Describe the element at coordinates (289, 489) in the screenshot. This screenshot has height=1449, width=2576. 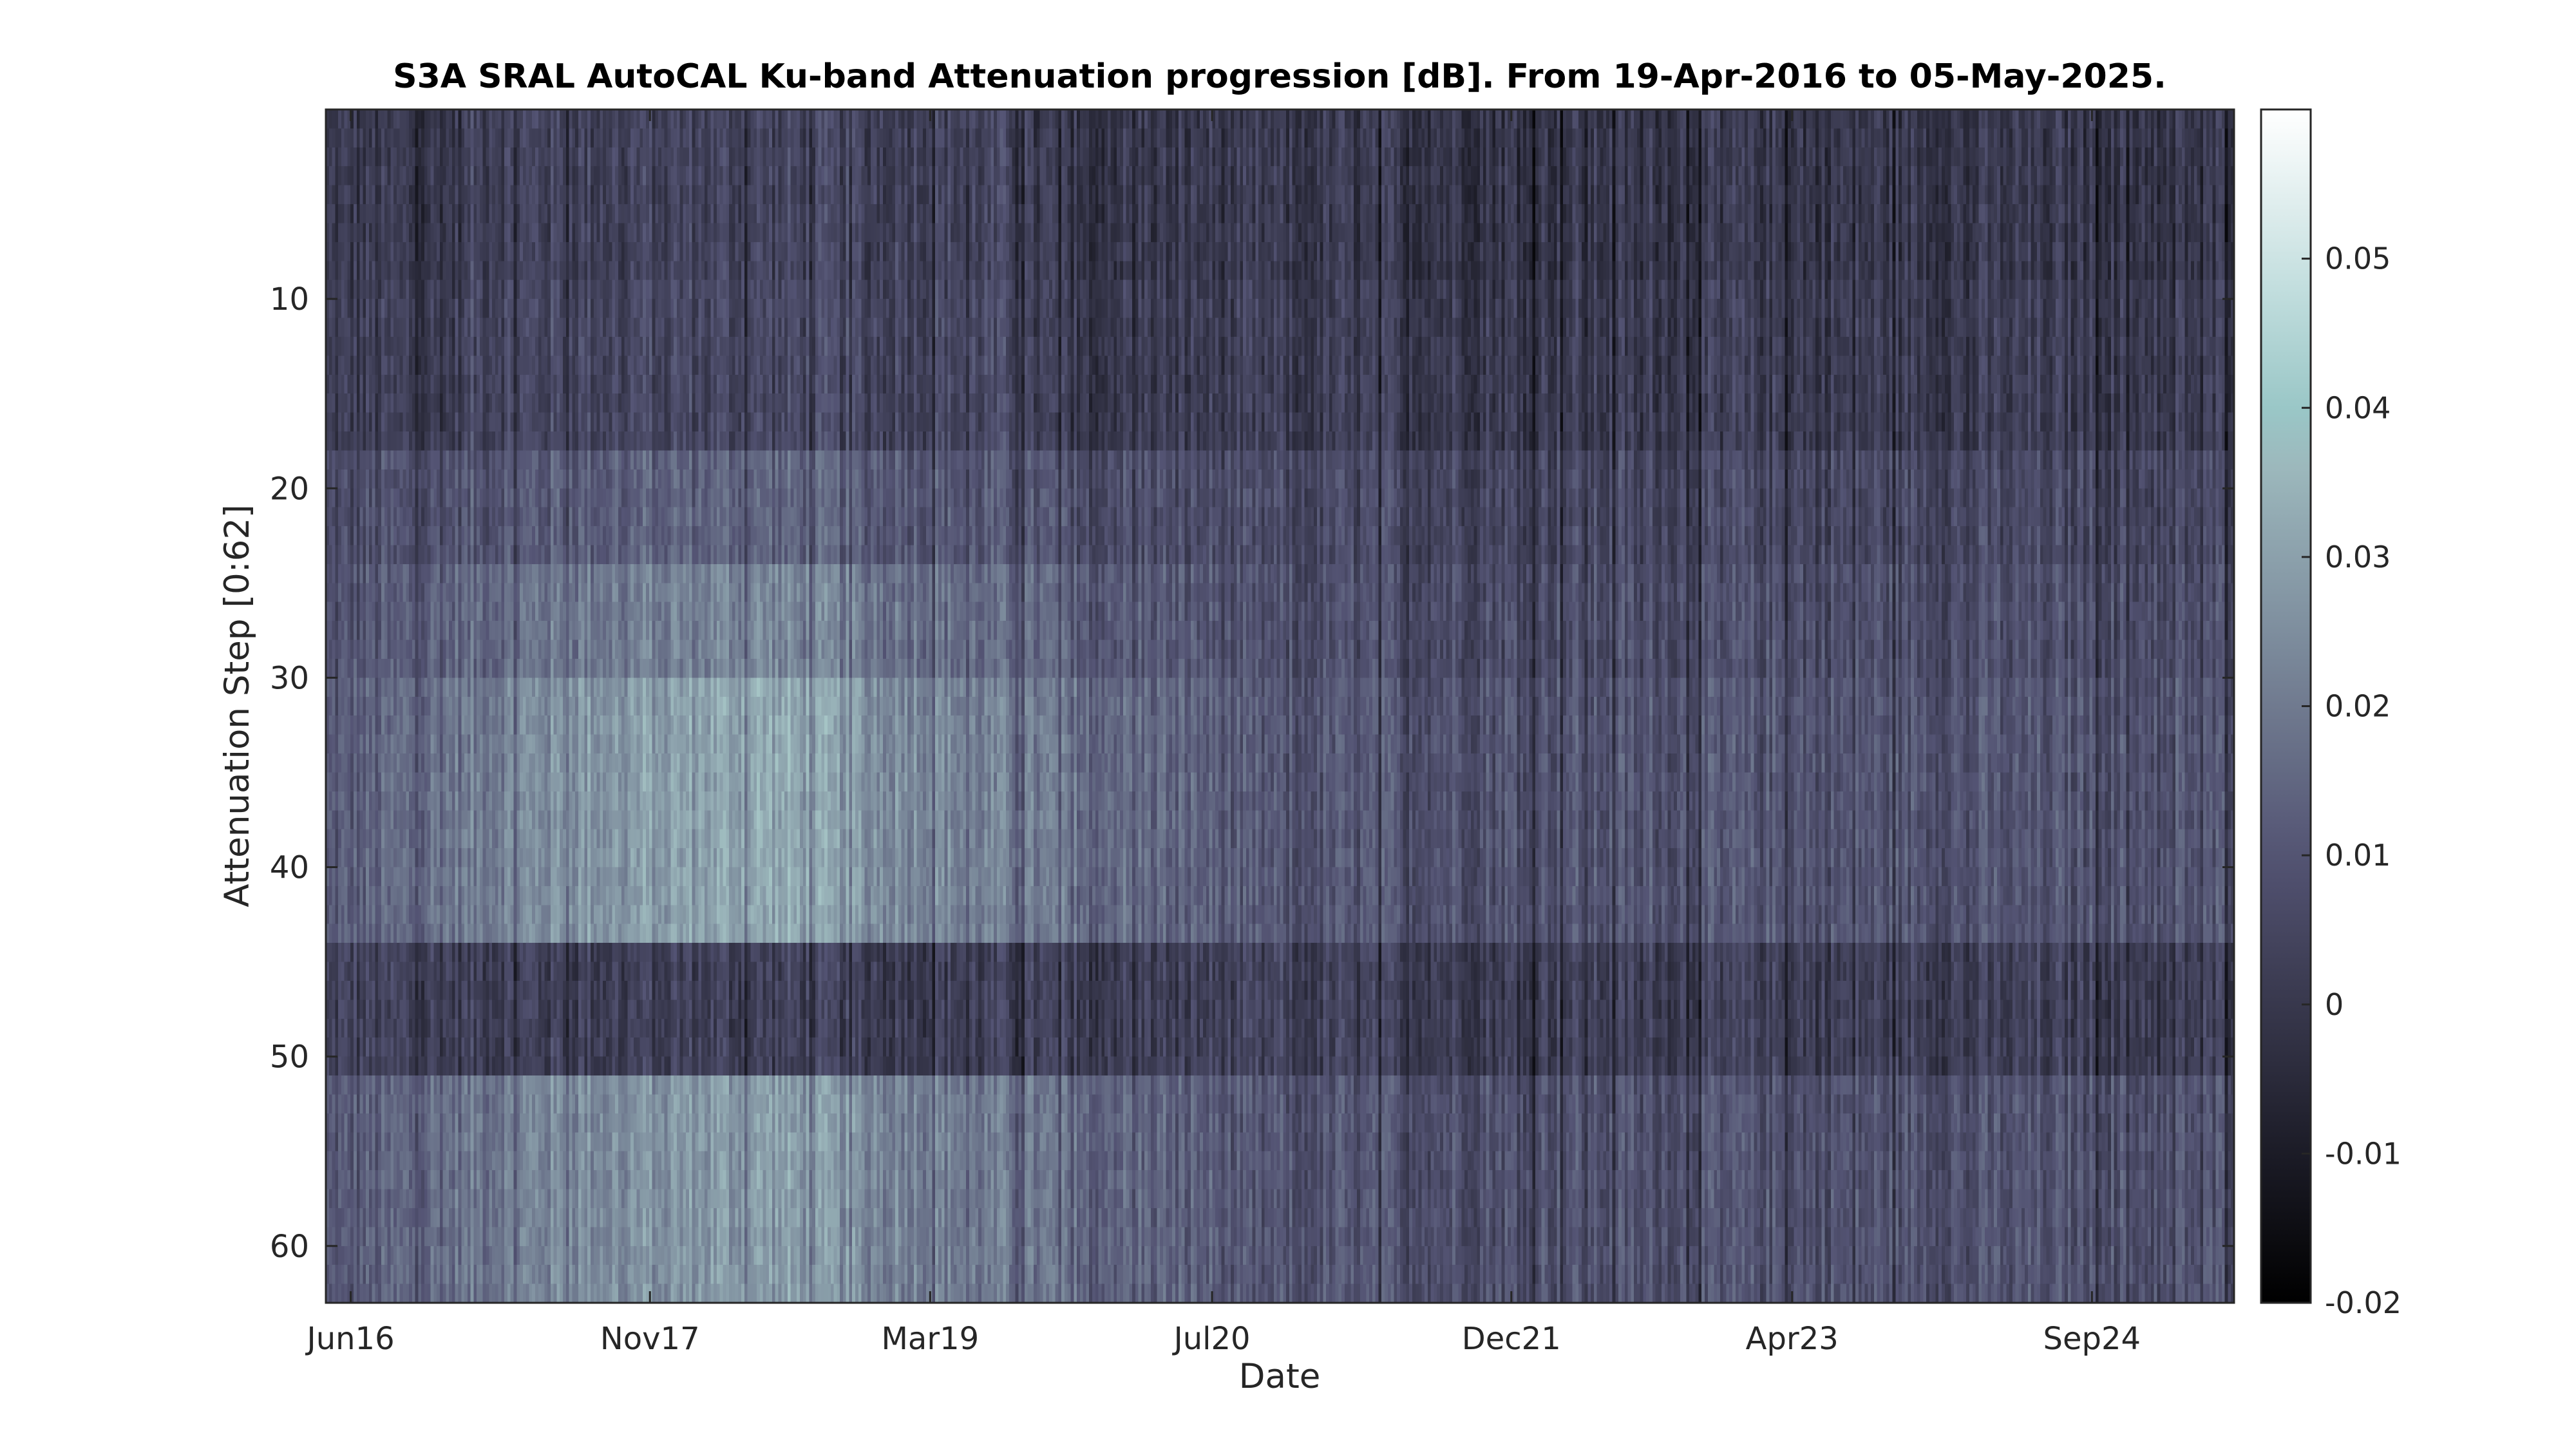
I see `y-tick-label: 20` at that location.